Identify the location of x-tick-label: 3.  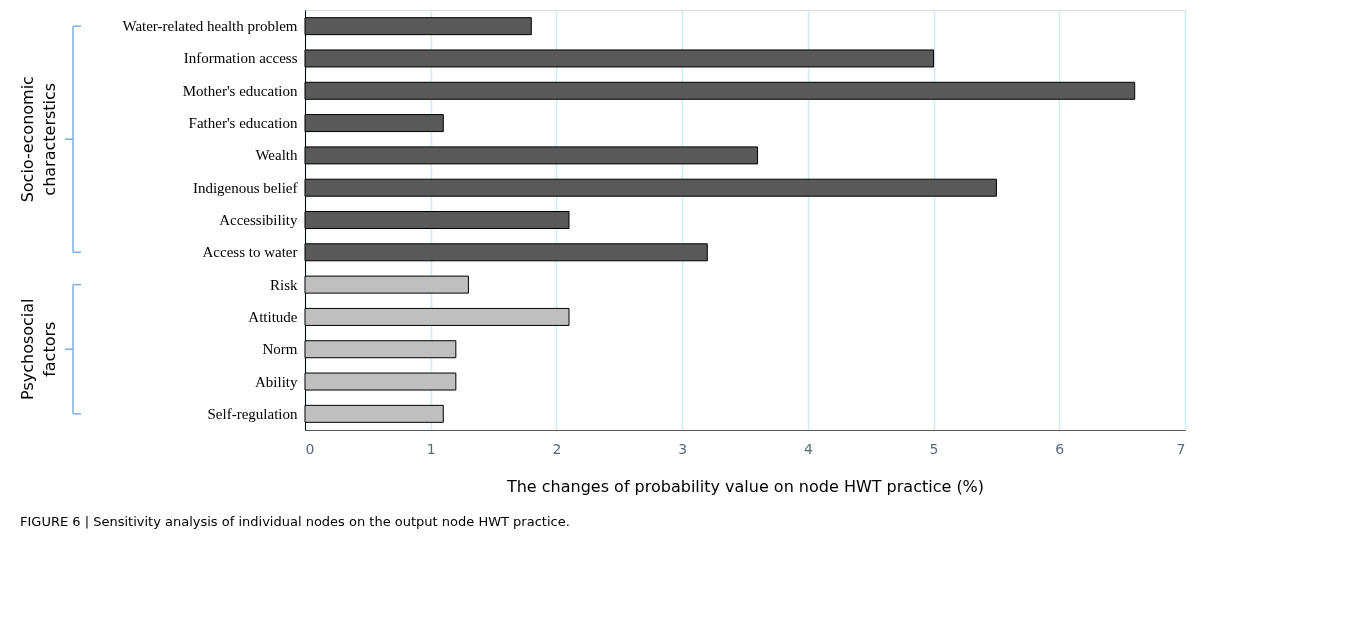
(683, 448).